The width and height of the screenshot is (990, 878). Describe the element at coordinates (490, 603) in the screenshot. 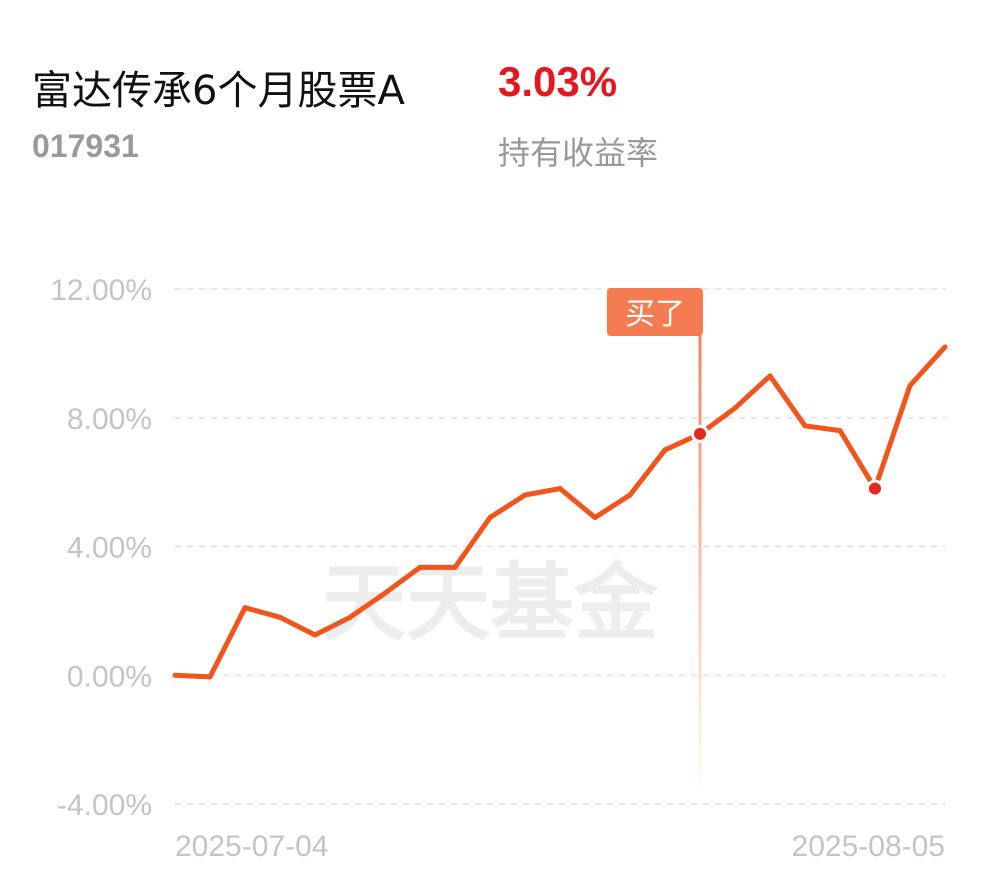

I see `watermark: 天天基金` at that location.